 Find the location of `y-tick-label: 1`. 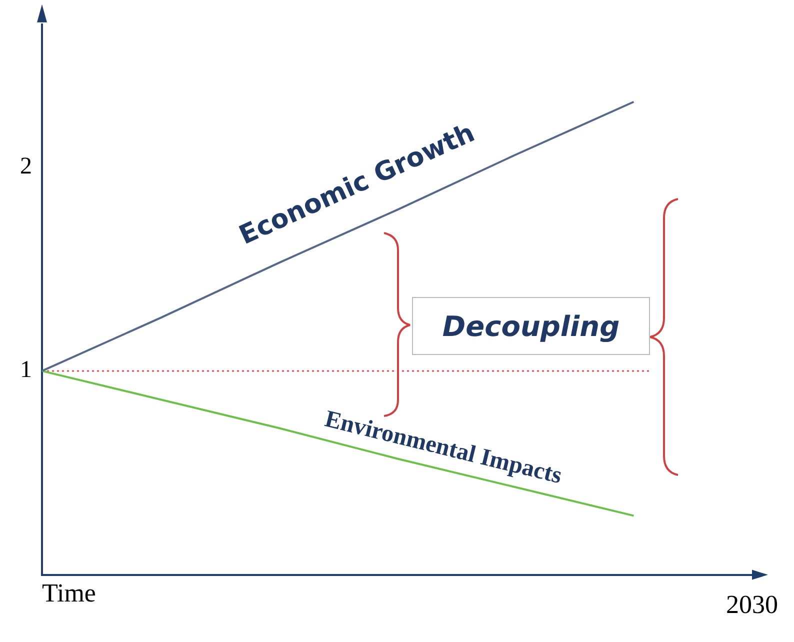

y-tick-label: 1 is located at coordinates (26, 370).